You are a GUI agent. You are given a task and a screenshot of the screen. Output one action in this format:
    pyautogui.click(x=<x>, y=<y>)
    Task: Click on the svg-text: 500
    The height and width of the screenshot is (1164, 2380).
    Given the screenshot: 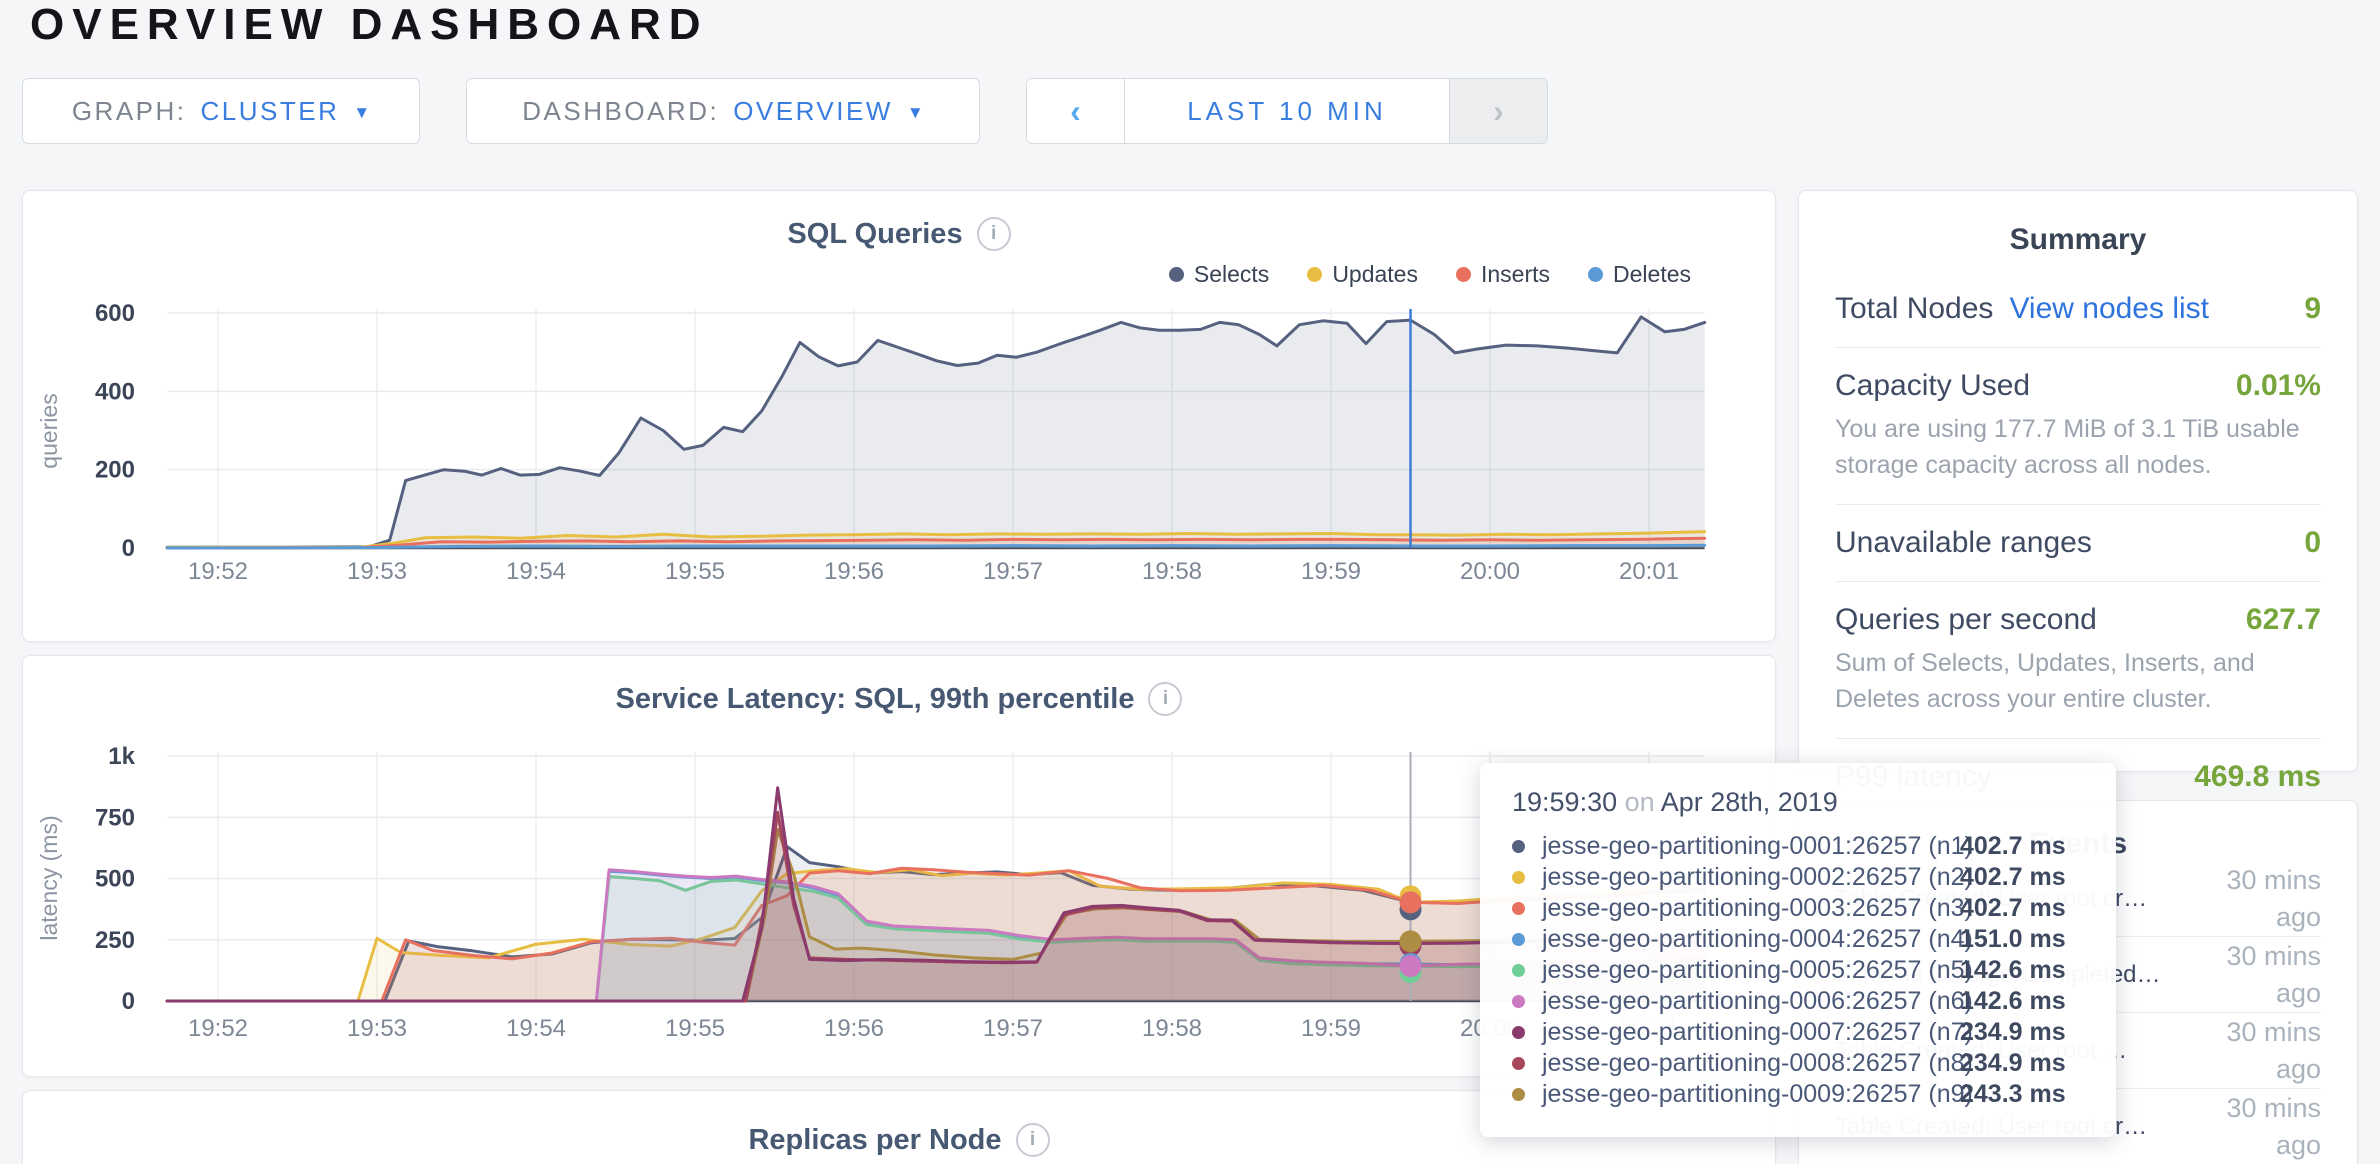 What is the action you would take?
    pyautogui.click(x=115, y=879)
    